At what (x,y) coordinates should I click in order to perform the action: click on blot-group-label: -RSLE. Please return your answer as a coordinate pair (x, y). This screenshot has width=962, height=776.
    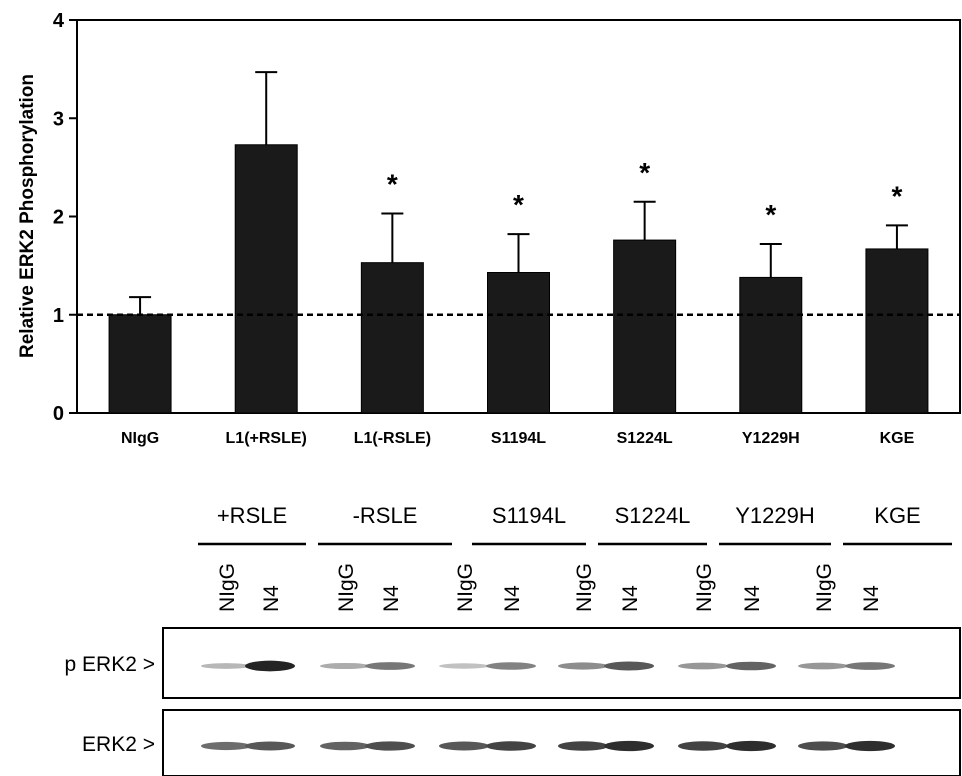
    Looking at the image, I should click on (385, 515).